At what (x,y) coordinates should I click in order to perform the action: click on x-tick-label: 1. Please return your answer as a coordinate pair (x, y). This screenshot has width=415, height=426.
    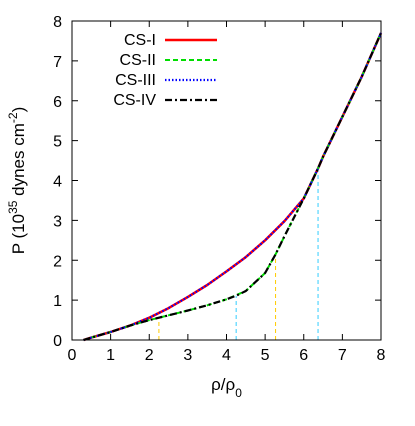
    Looking at the image, I should click on (110, 355).